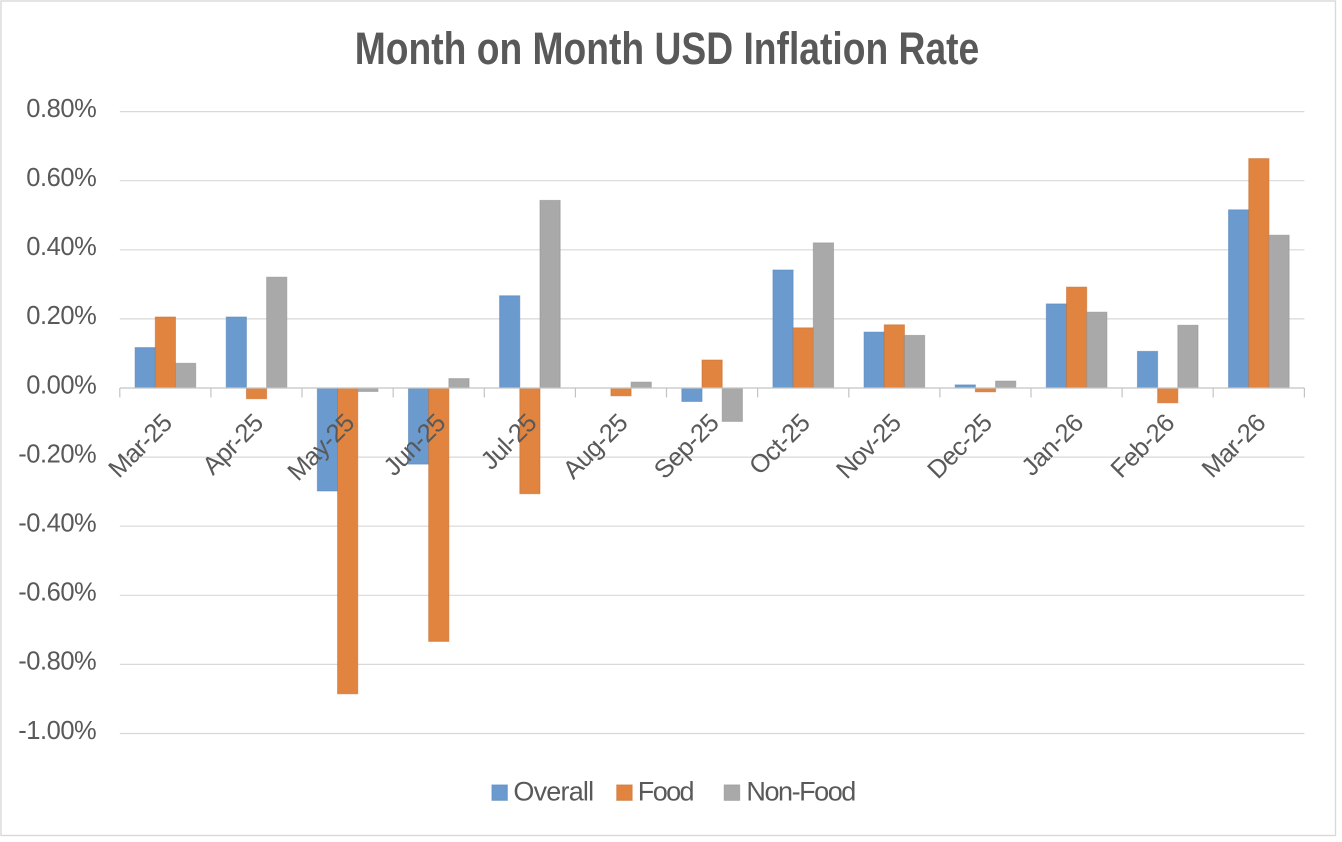  Describe the element at coordinates (553, 792) in the screenshot. I see `svg-text: Overall` at that location.